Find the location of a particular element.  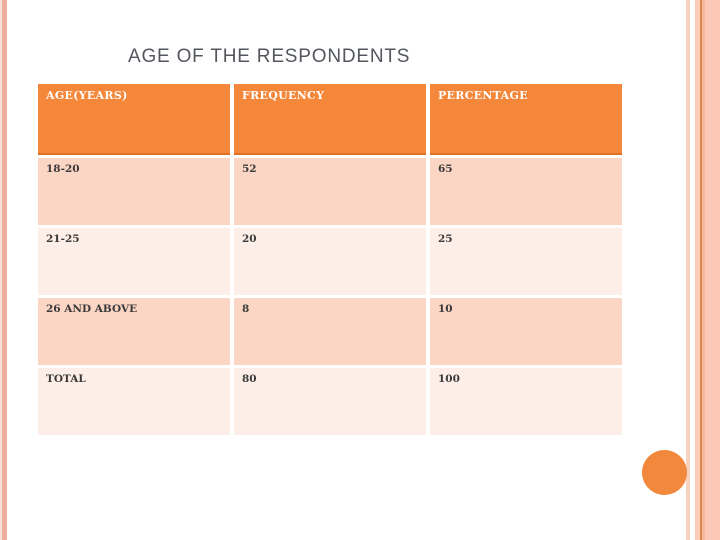

slide-title: AGE OF THE RESPONDENTS is located at coordinates (269, 56).